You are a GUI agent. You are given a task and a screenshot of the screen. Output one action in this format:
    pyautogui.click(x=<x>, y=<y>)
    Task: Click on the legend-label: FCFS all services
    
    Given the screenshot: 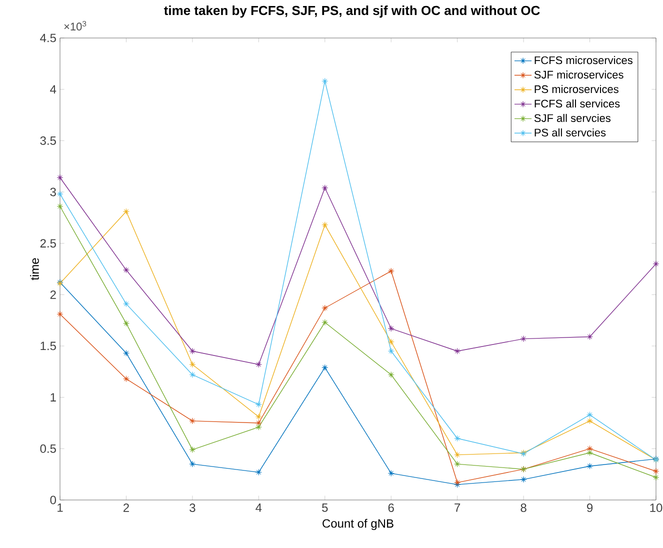 What is the action you would take?
    pyautogui.click(x=577, y=103)
    